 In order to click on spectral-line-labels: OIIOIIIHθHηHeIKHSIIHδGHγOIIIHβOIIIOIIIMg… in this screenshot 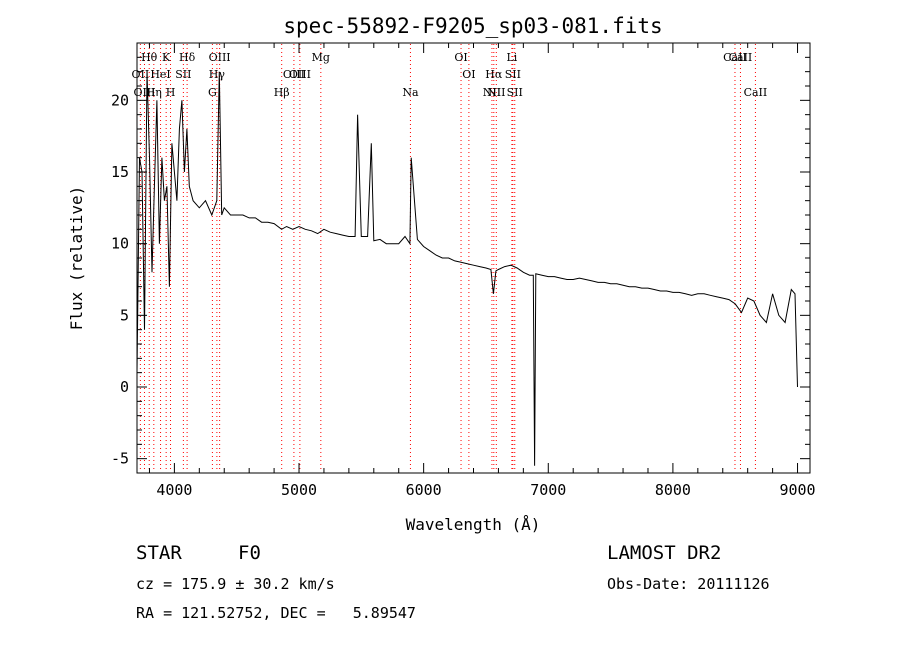, I will do `click(450, 75)`.